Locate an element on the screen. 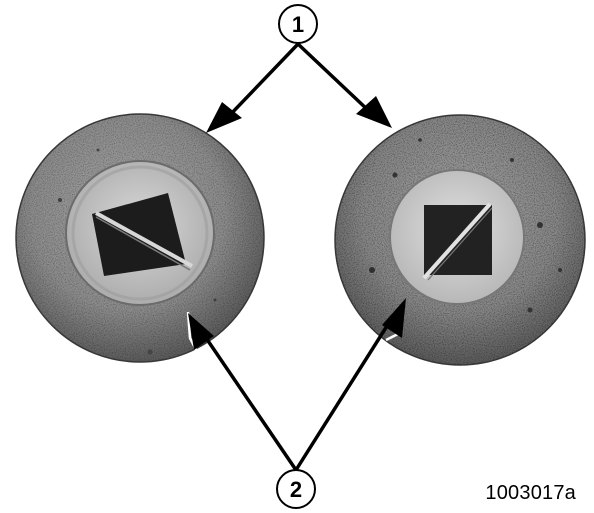  right-socket-scratch is located at coordinates (457, 241).